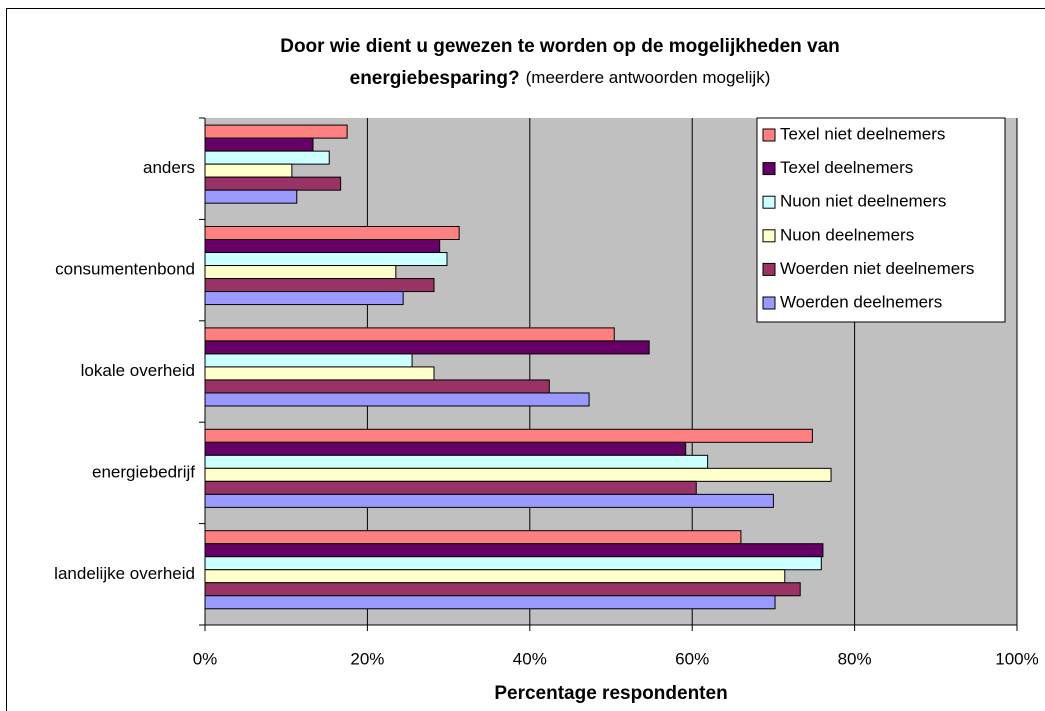 The height and width of the screenshot is (711, 1045). Describe the element at coordinates (846, 167) in the screenshot. I see `legend-label: Texel deelnemers` at that location.